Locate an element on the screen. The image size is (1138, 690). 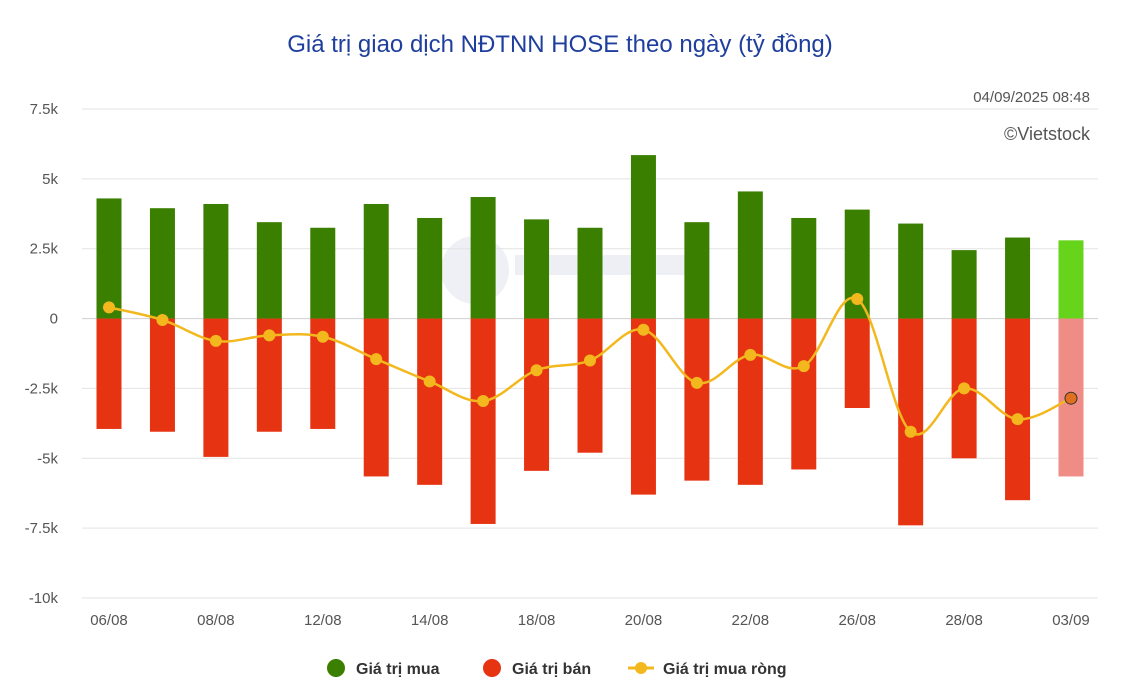
y-tick-label: -7.5k is located at coordinates (42, 528).